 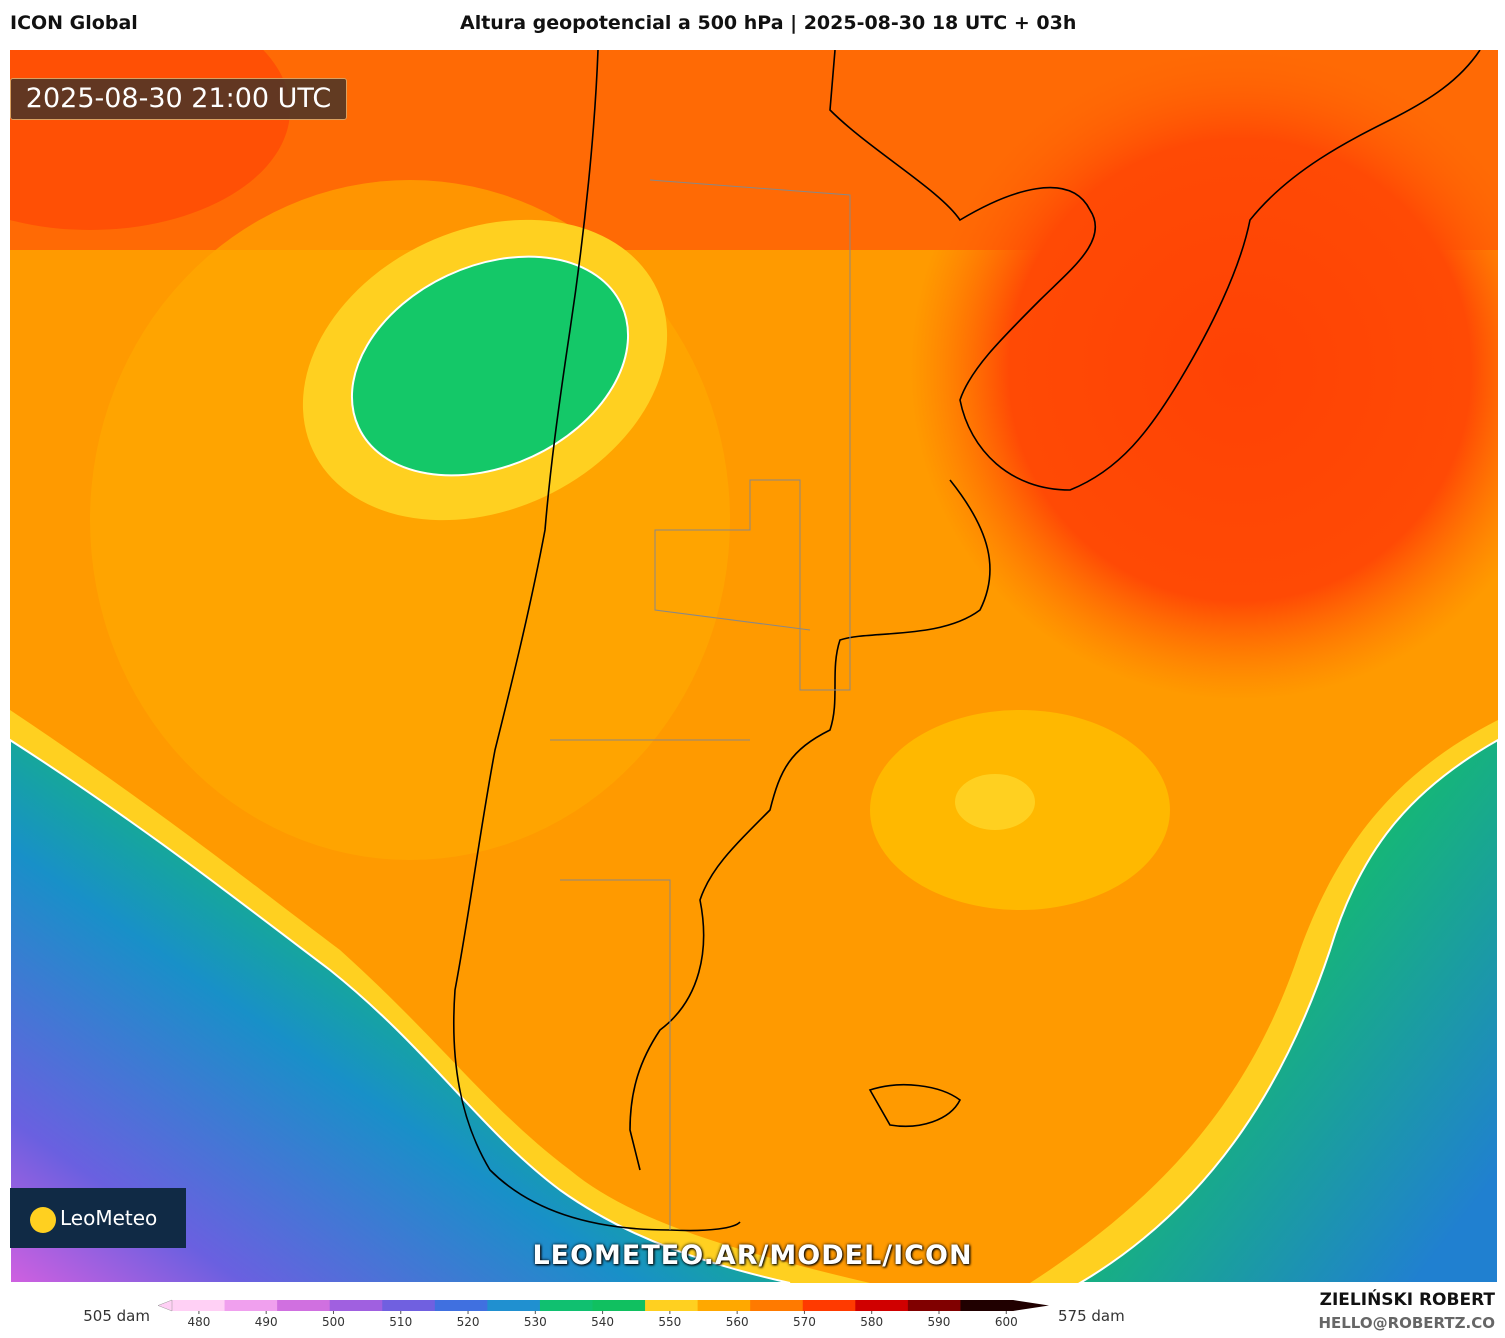 What do you see at coordinates (43, 1219) in the screenshot?
I see `logo-sun` at bounding box center [43, 1219].